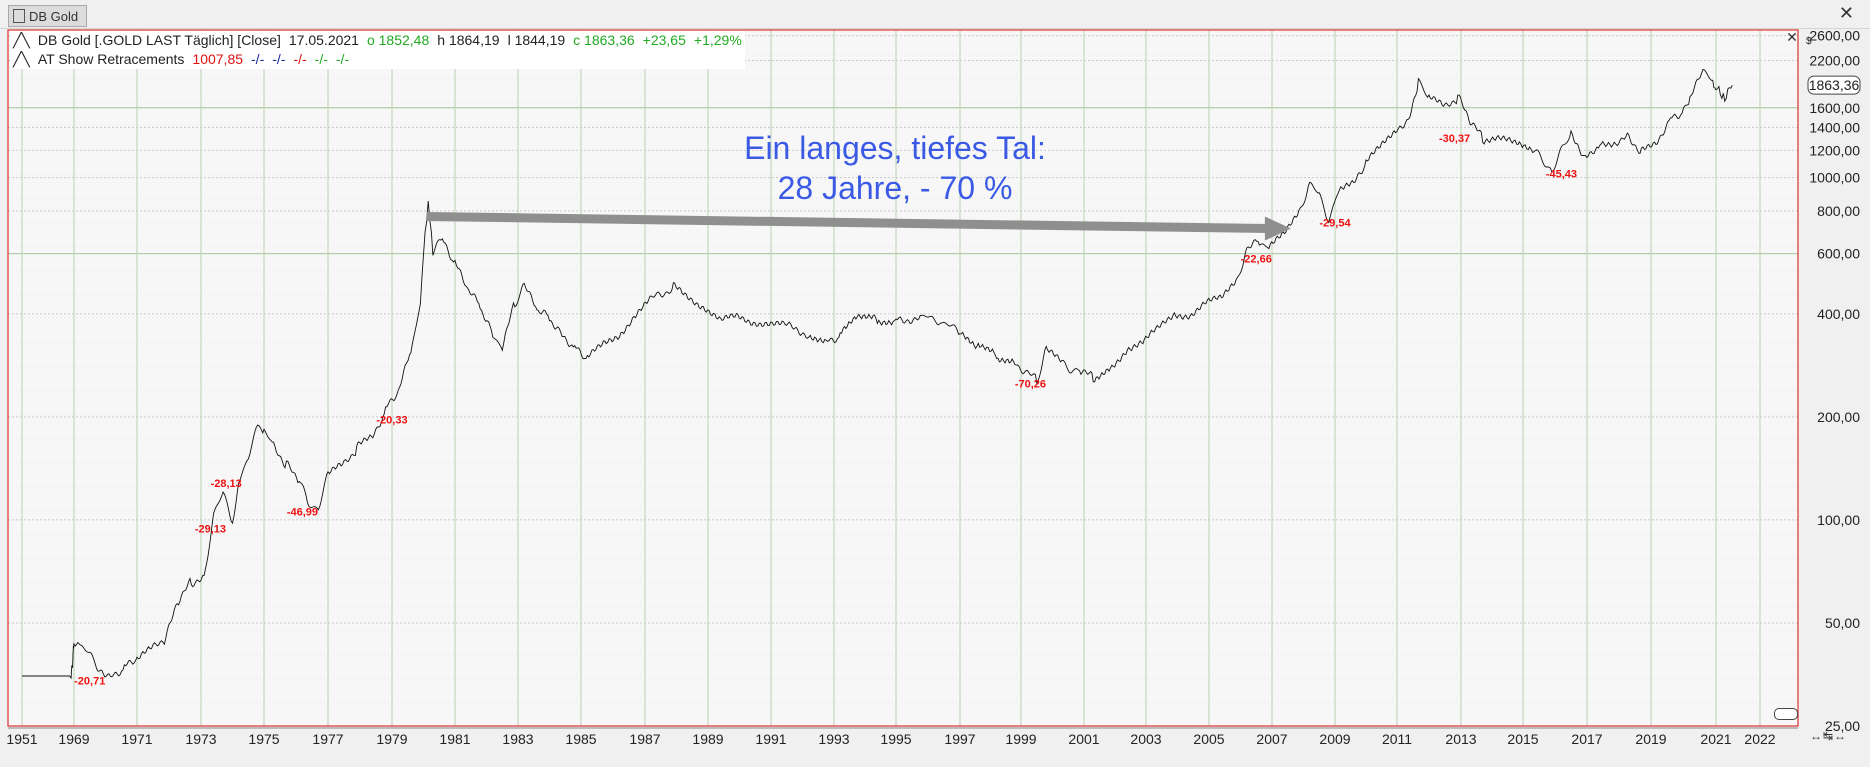 The width and height of the screenshot is (1870, 767). I want to click on y-tick-label: 1000,00, so click(1834, 178).